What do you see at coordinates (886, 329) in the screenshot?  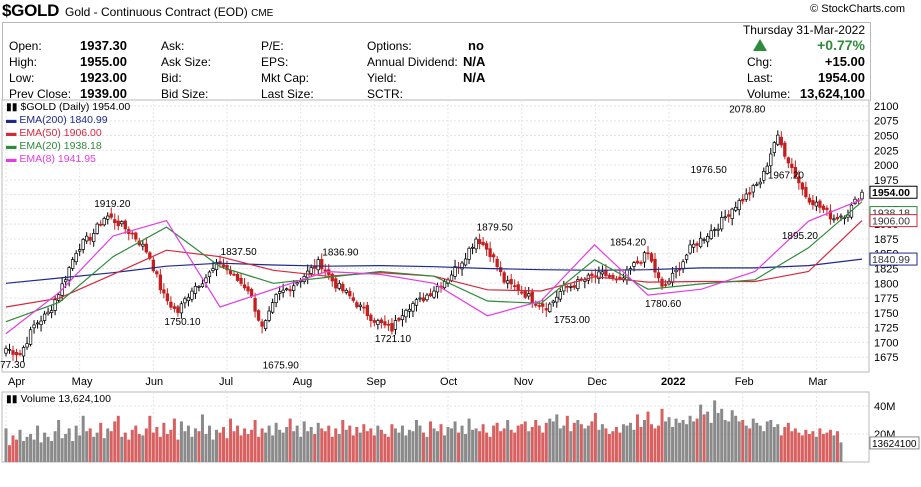 I see `y-tick-label: 1725` at bounding box center [886, 329].